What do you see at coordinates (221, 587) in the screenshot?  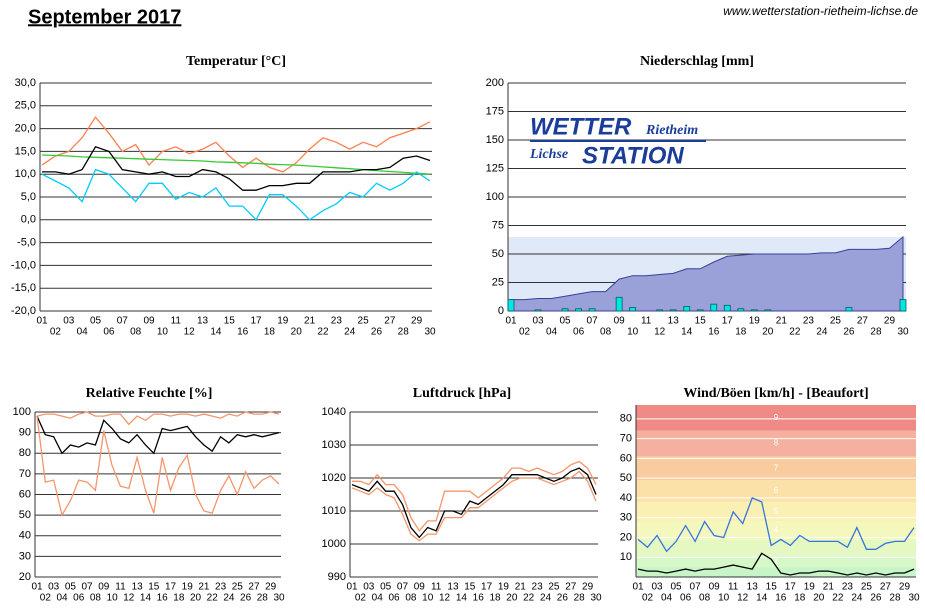 I see `x-tick-label: 23` at bounding box center [221, 587].